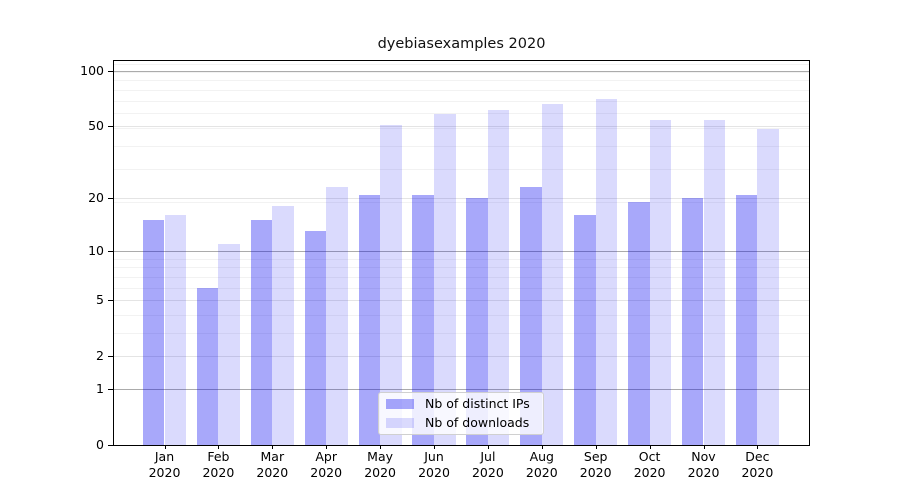 This screenshot has width=900, height=500. What do you see at coordinates (272, 464) in the screenshot?
I see `x-tick-label-mar: Mar 2020` at bounding box center [272, 464].